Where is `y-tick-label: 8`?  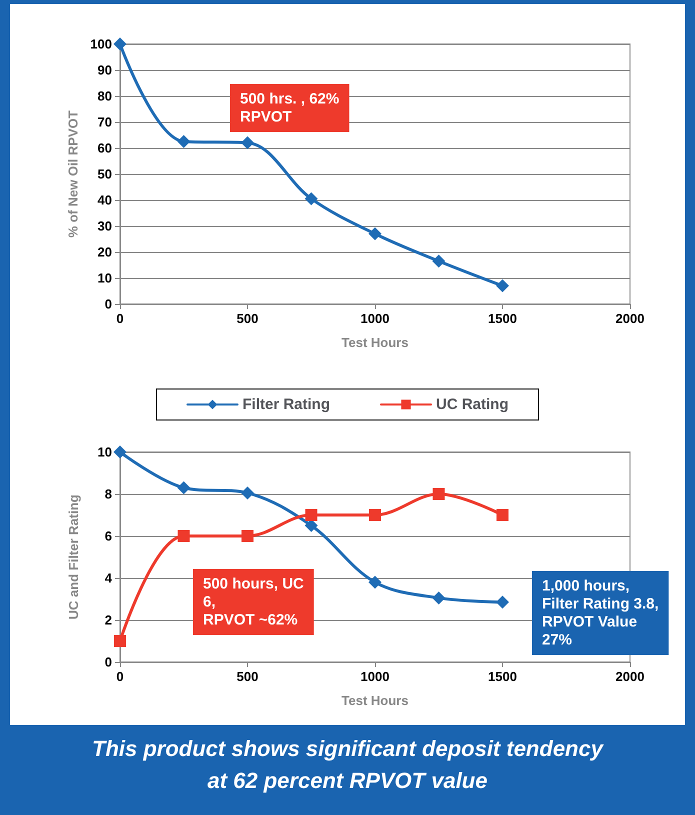 y-tick-label: 8 is located at coordinates (108, 494).